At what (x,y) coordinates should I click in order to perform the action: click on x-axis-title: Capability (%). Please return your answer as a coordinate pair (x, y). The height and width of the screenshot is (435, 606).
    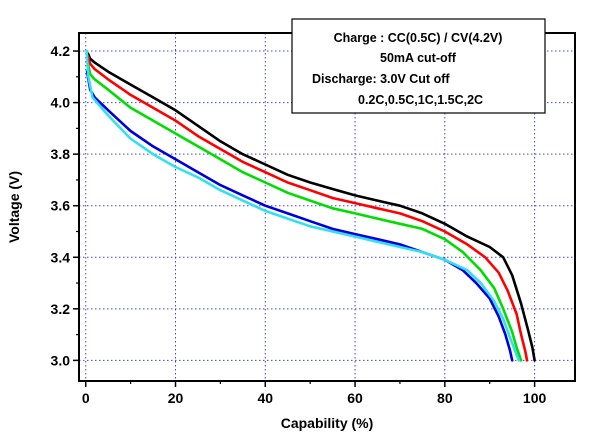
    Looking at the image, I should click on (327, 423).